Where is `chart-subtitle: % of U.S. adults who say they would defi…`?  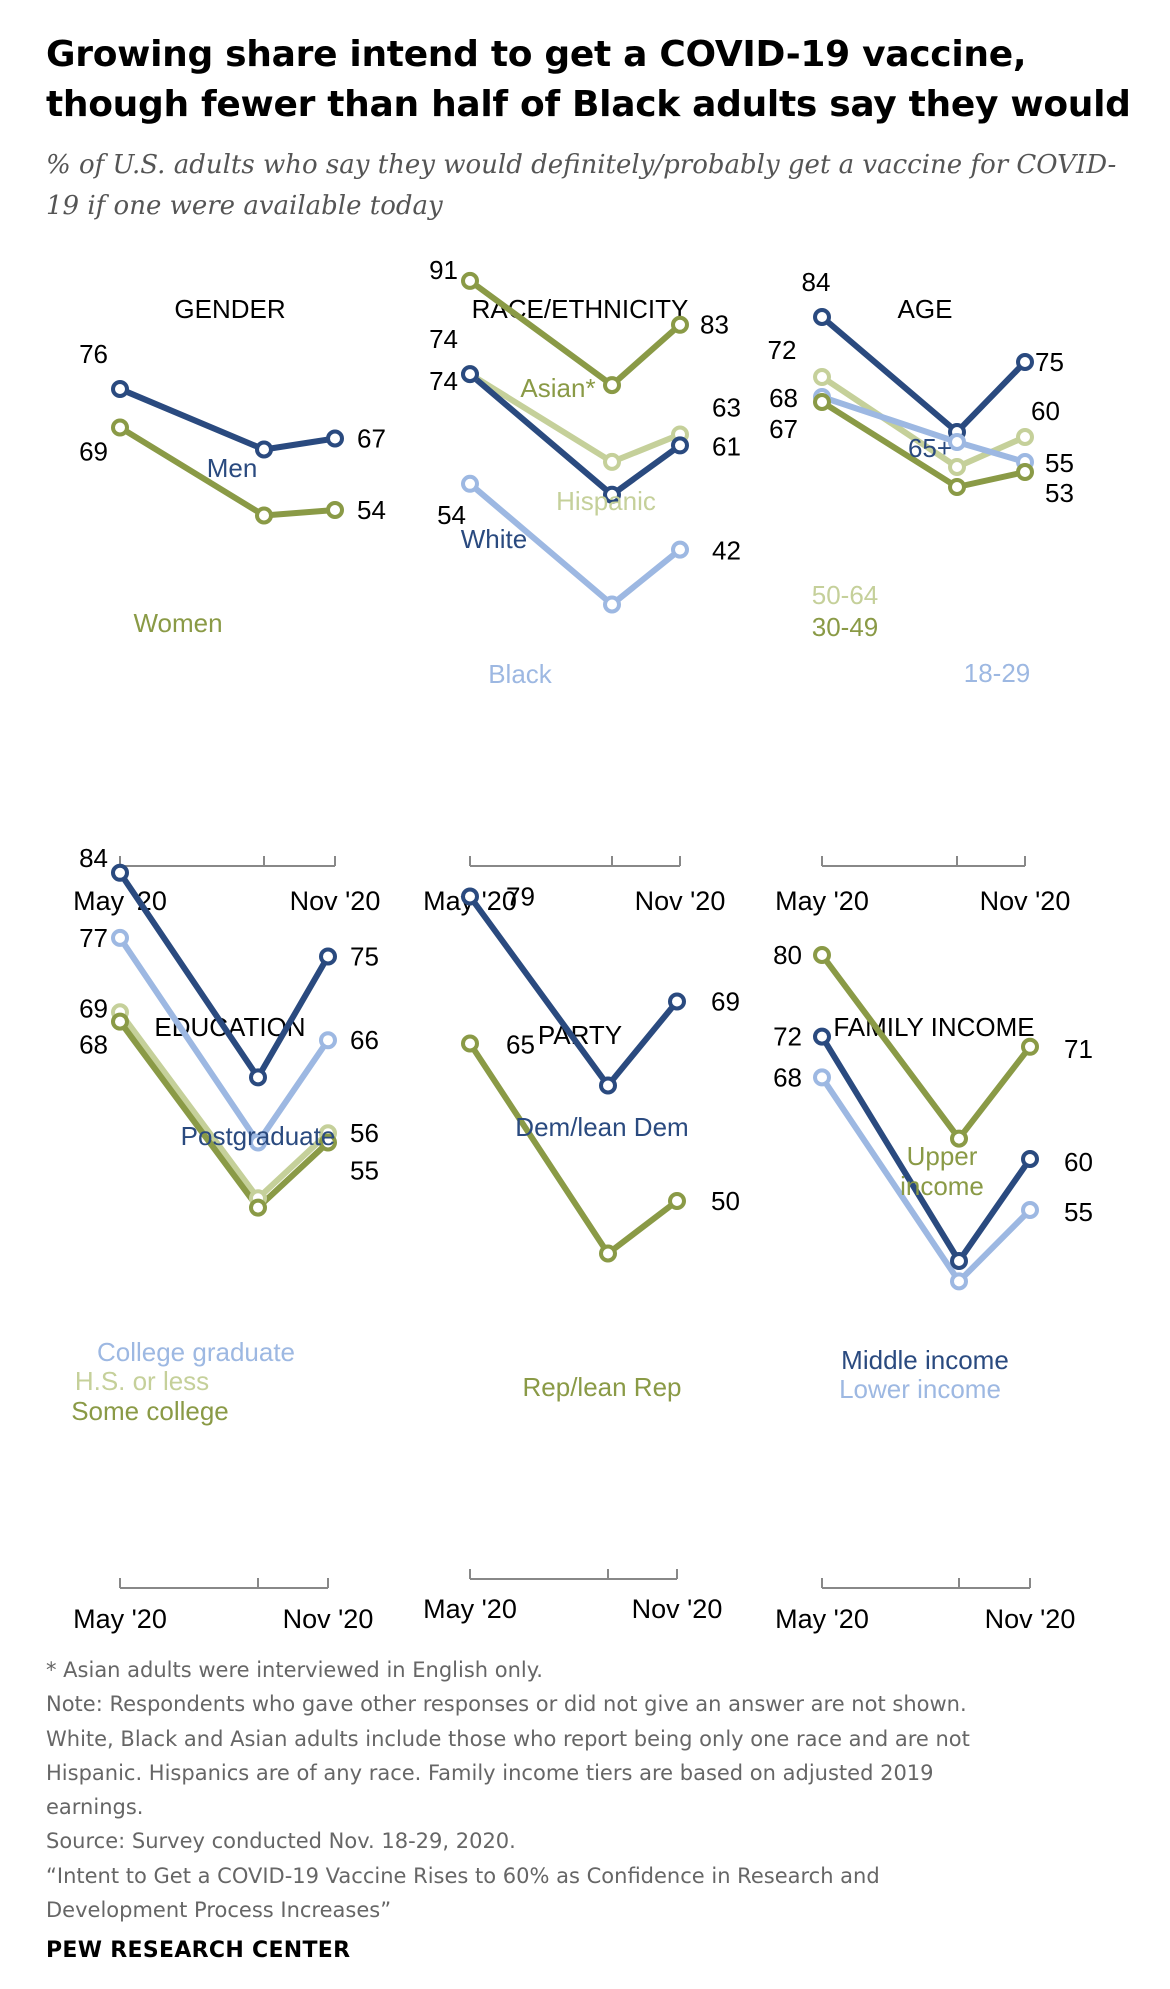
chart-subtitle: % of U.S. adults who say they would defi… is located at coordinates (581, 185).